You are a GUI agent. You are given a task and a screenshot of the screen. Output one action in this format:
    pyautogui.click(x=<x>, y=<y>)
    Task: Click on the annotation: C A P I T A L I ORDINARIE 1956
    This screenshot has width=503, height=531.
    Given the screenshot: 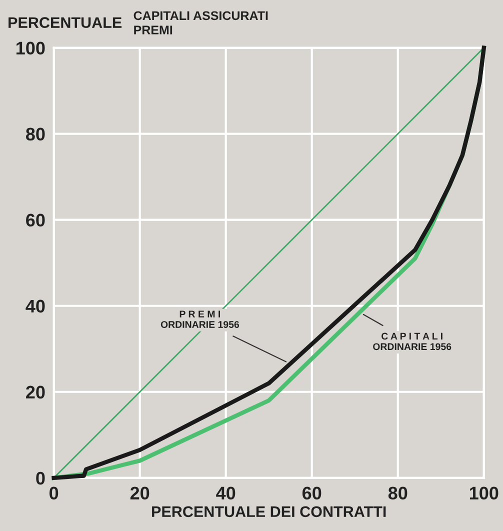 What is the action you would take?
    pyautogui.click(x=412, y=341)
    